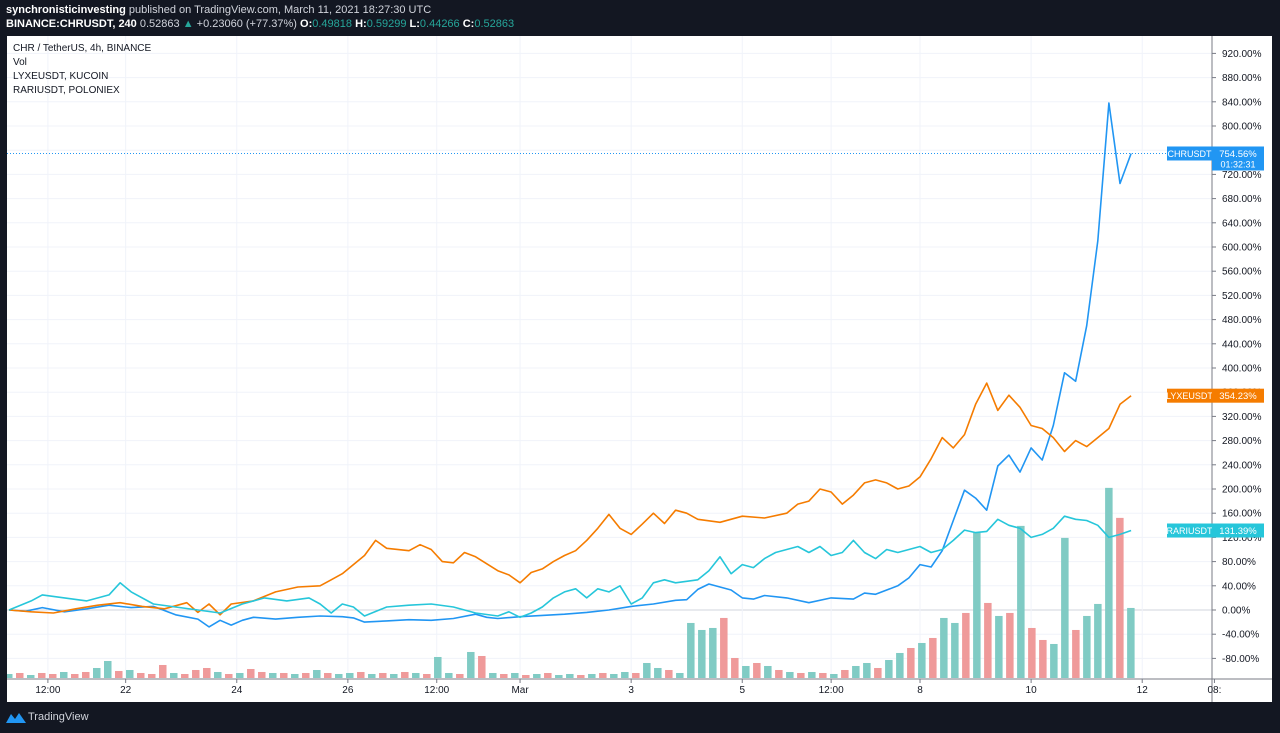 The image size is (1280, 733). I want to click on x-tick-label: 3, so click(631, 690).